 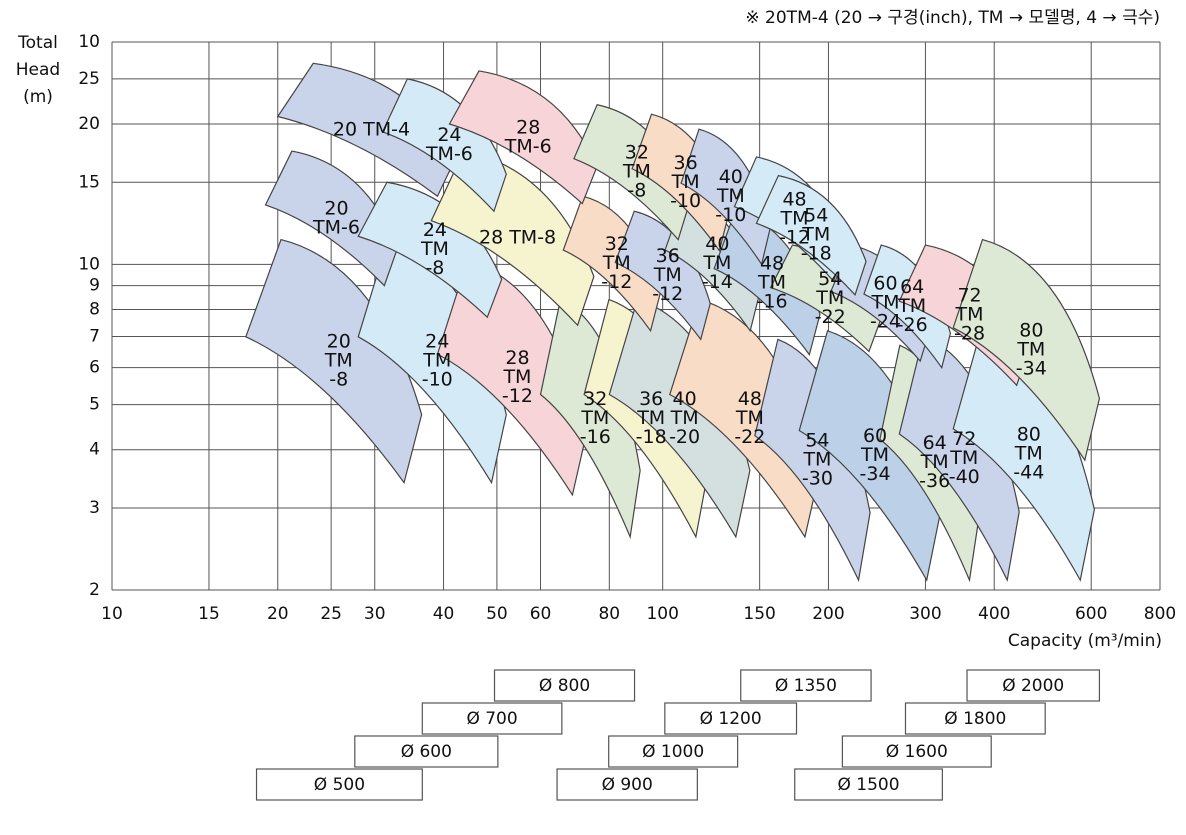 I want to click on x-tick-label: 200, so click(x=828, y=614).